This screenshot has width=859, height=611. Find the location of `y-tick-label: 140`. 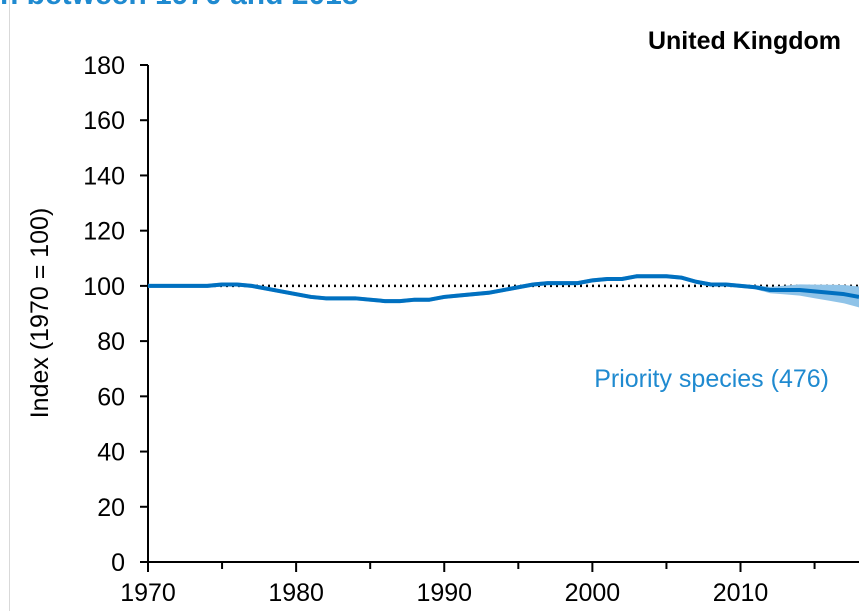

y-tick-label: 140 is located at coordinates (104, 176).